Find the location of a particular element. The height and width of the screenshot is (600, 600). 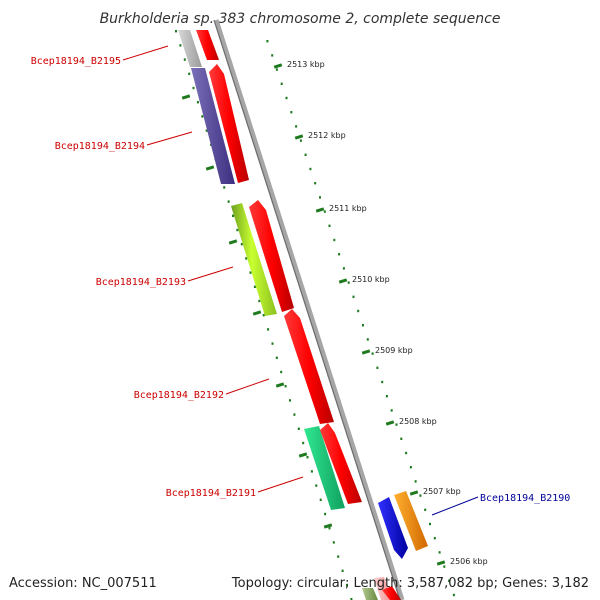

feature-olive is located at coordinates (370, 594).